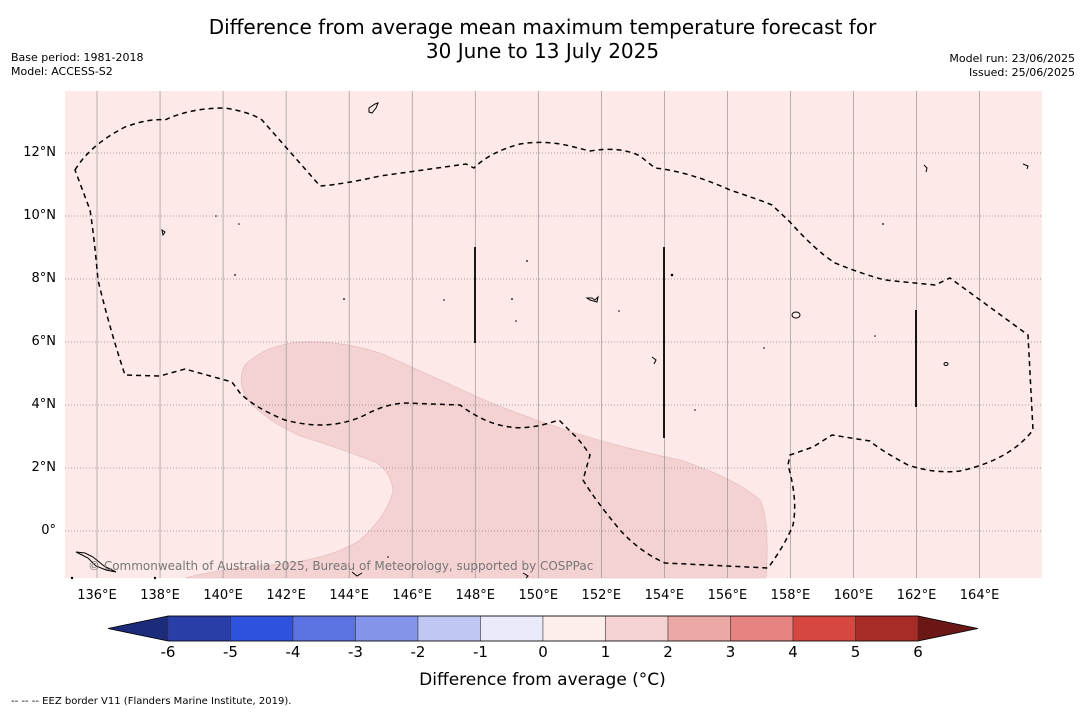  What do you see at coordinates (44, 467) in the screenshot?
I see `latitude-label: 2°N` at bounding box center [44, 467].